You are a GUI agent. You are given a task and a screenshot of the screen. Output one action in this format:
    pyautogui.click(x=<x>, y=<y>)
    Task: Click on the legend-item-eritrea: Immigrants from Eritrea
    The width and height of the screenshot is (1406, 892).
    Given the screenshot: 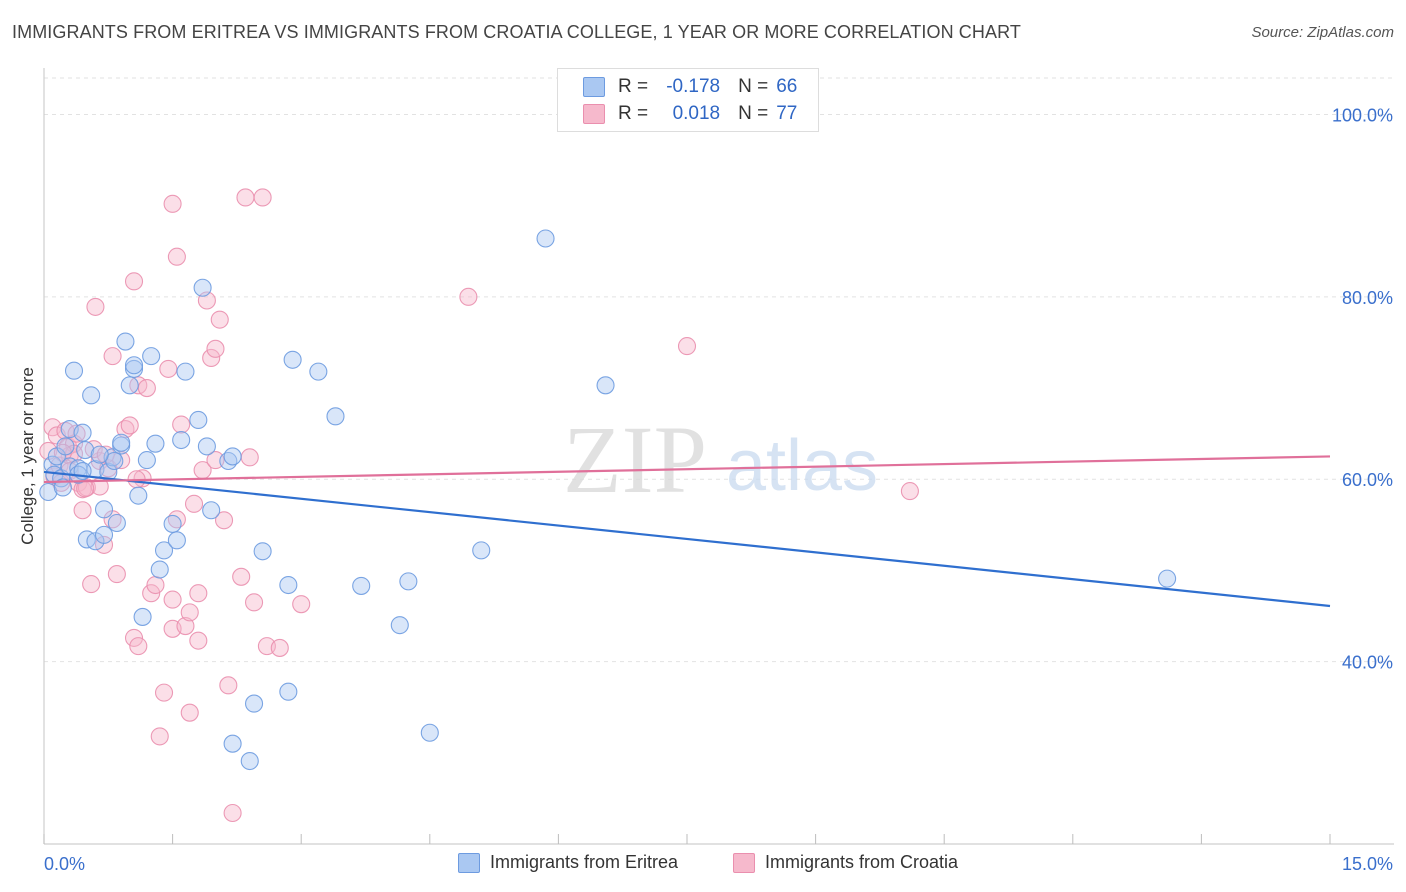 What is the action you would take?
    pyautogui.click(x=568, y=862)
    